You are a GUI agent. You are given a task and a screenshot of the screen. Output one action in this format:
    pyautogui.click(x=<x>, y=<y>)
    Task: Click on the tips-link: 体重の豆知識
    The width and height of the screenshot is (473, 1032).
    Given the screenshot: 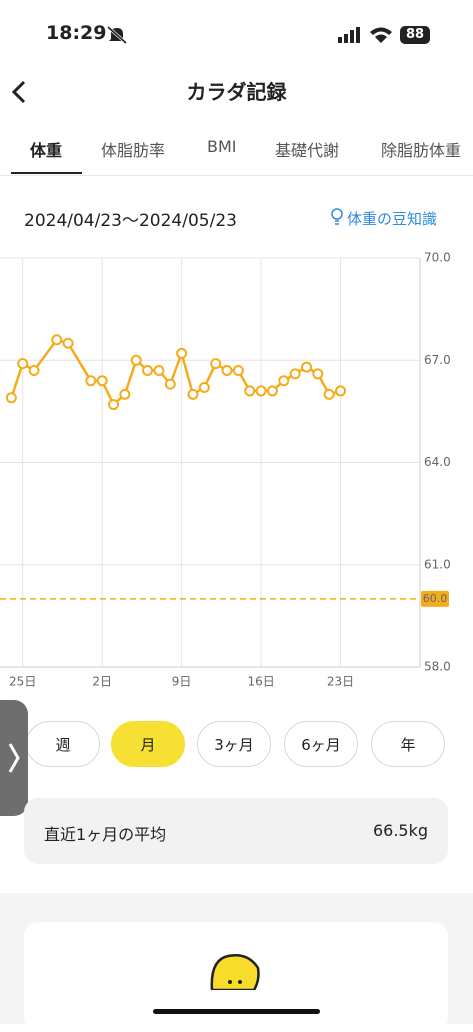 What is the action you would take?
    pyautogui.click(x=392, y=219)
    